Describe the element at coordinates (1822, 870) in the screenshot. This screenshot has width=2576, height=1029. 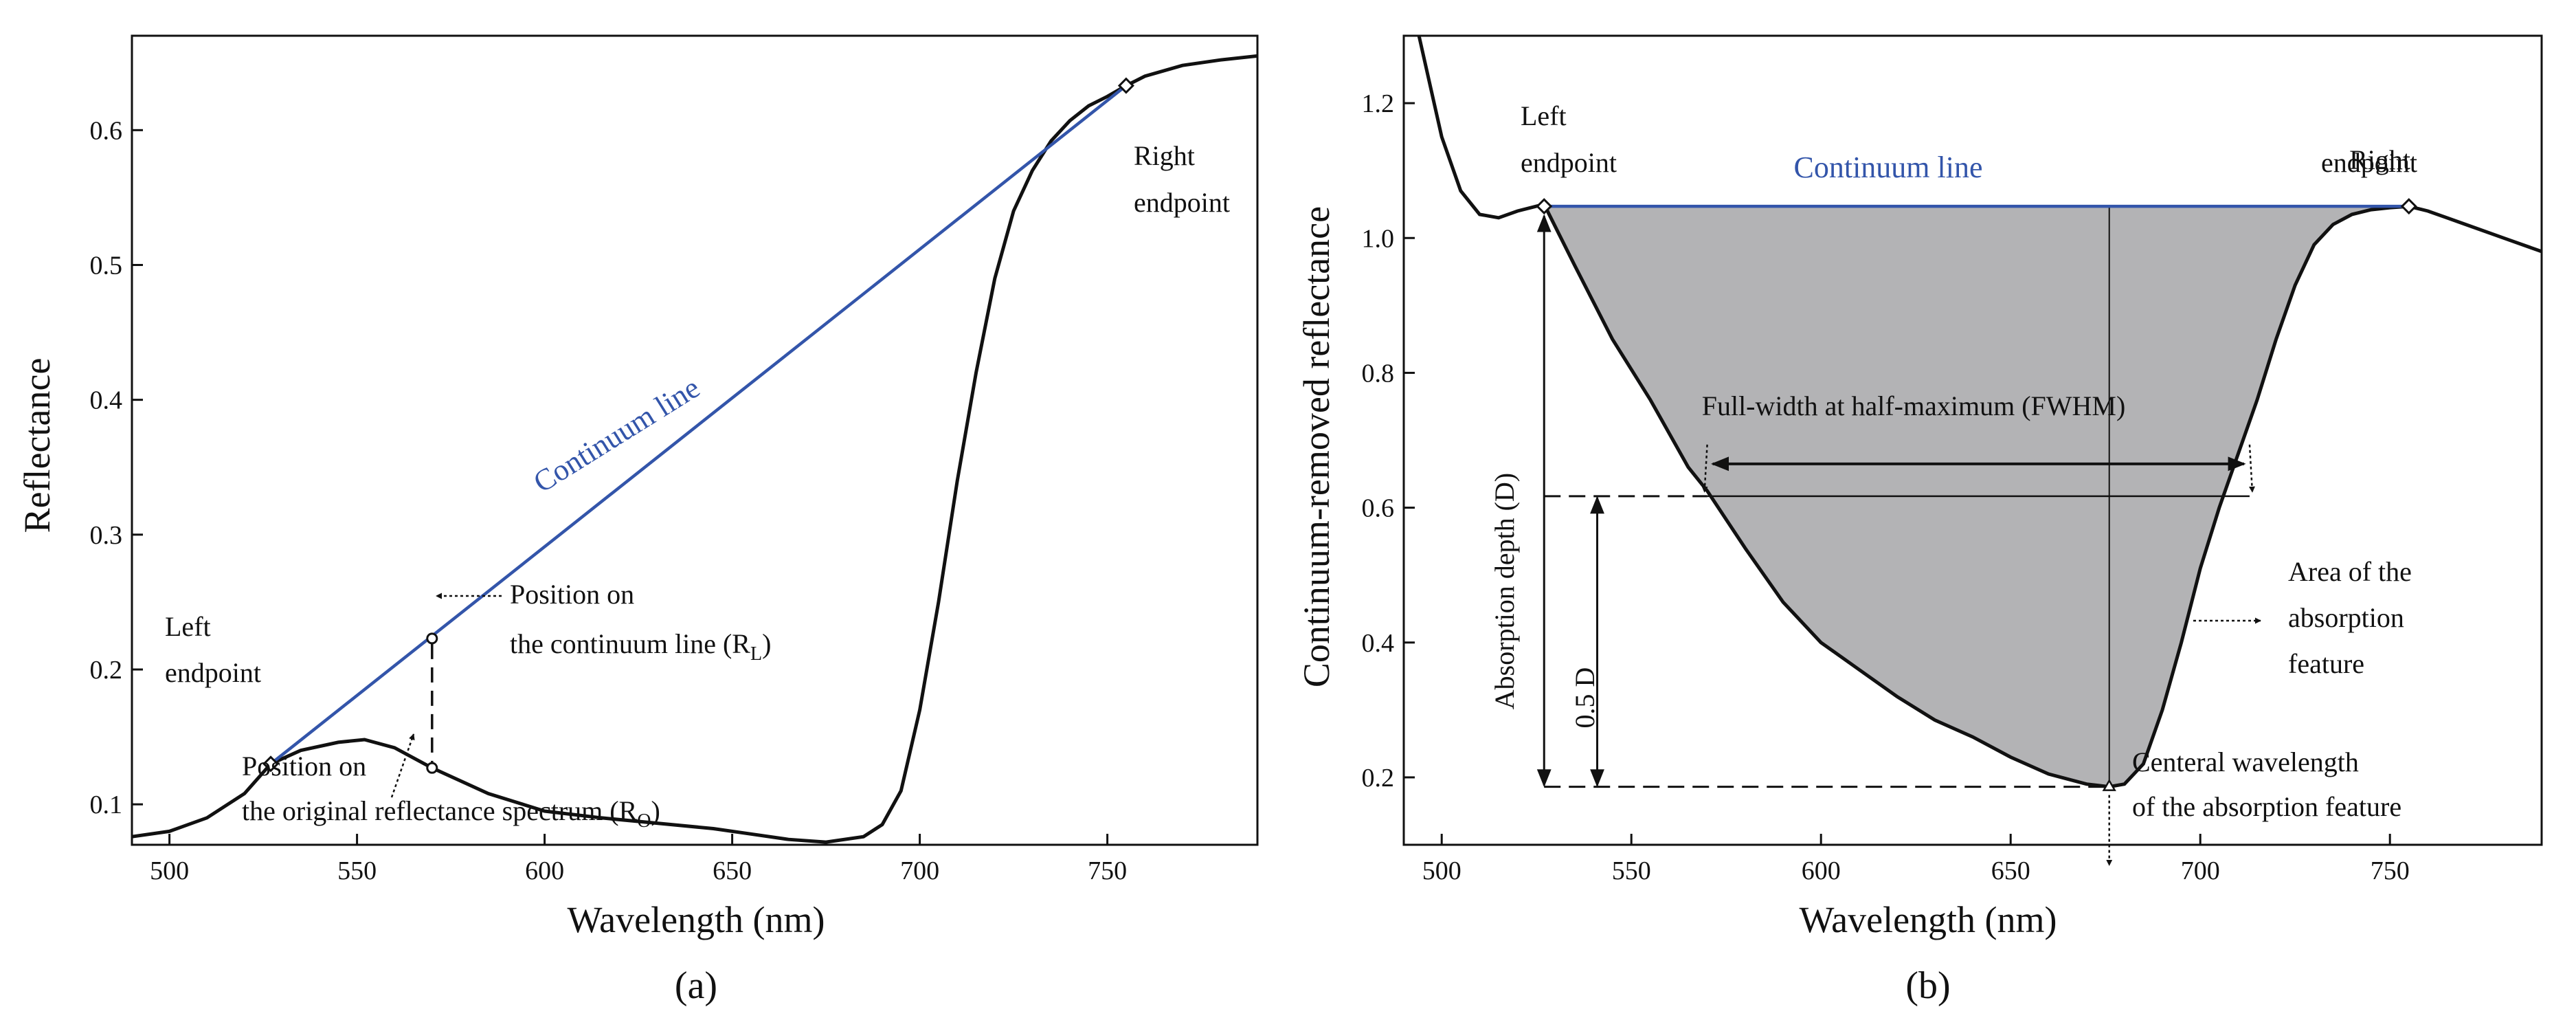
I see `panel-b-x-tick-label: 600` at that location.